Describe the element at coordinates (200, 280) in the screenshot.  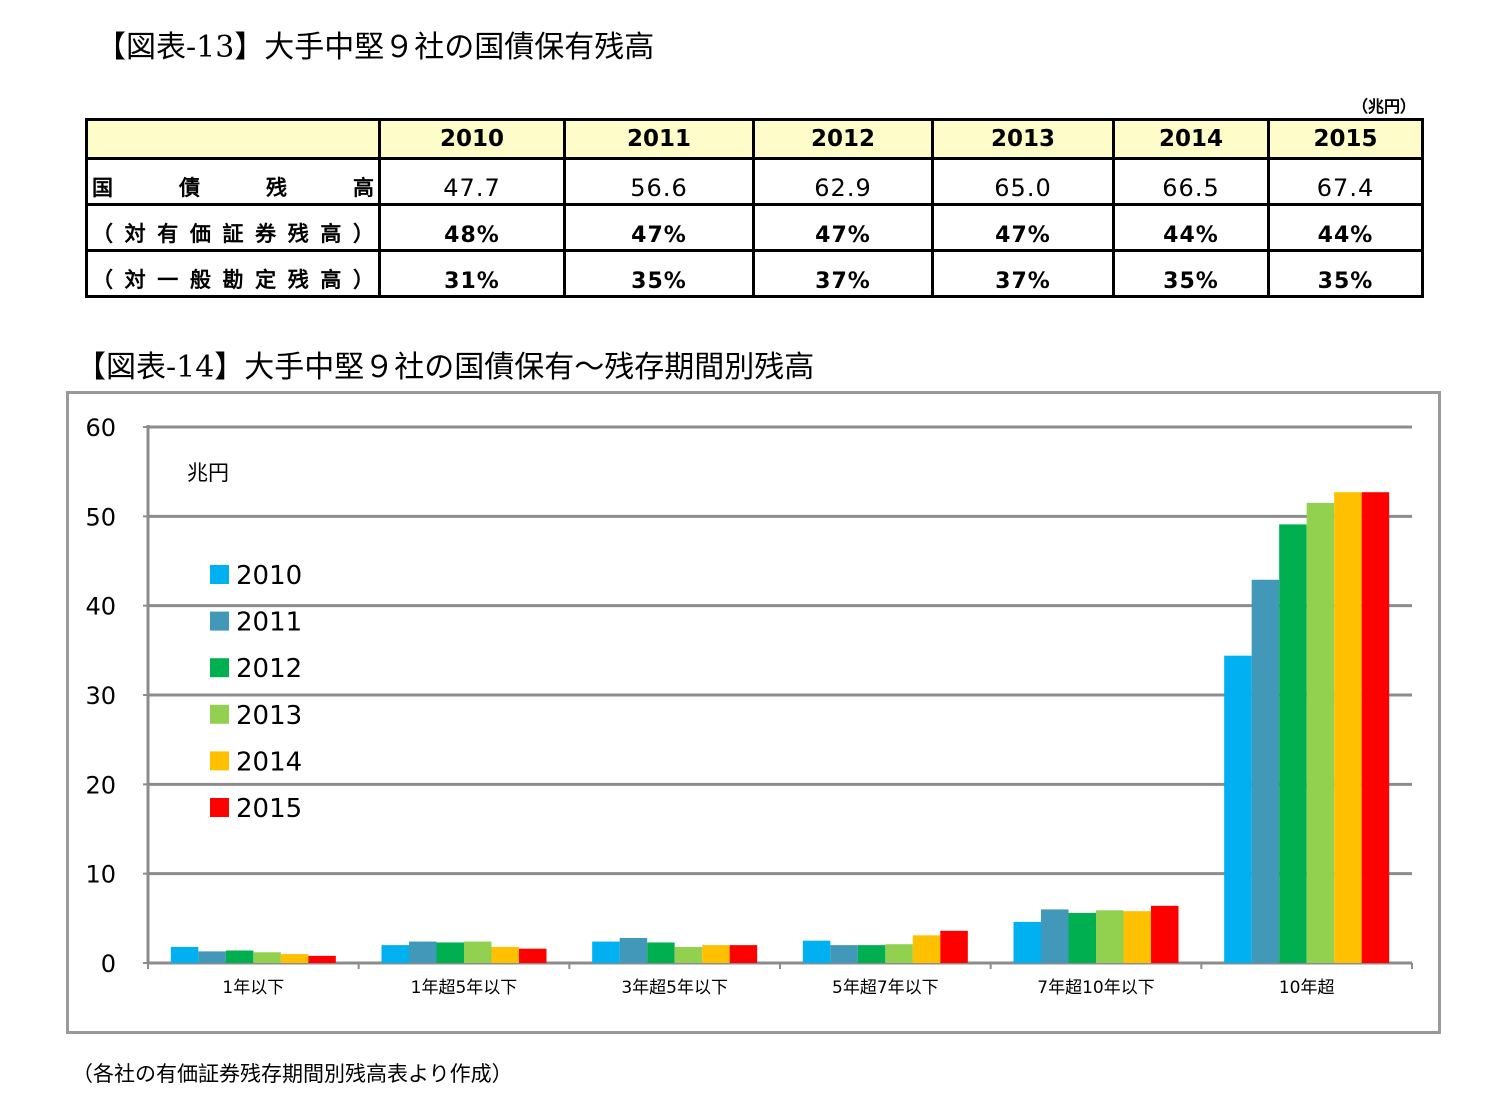
I see `row-label-char: 般` at that location.